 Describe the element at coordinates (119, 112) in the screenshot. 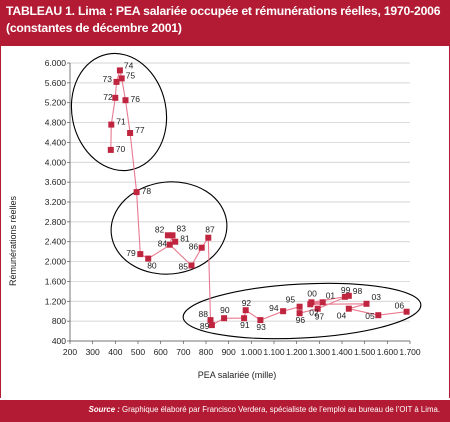

I see `cluster-ellipse-70s` at that location.